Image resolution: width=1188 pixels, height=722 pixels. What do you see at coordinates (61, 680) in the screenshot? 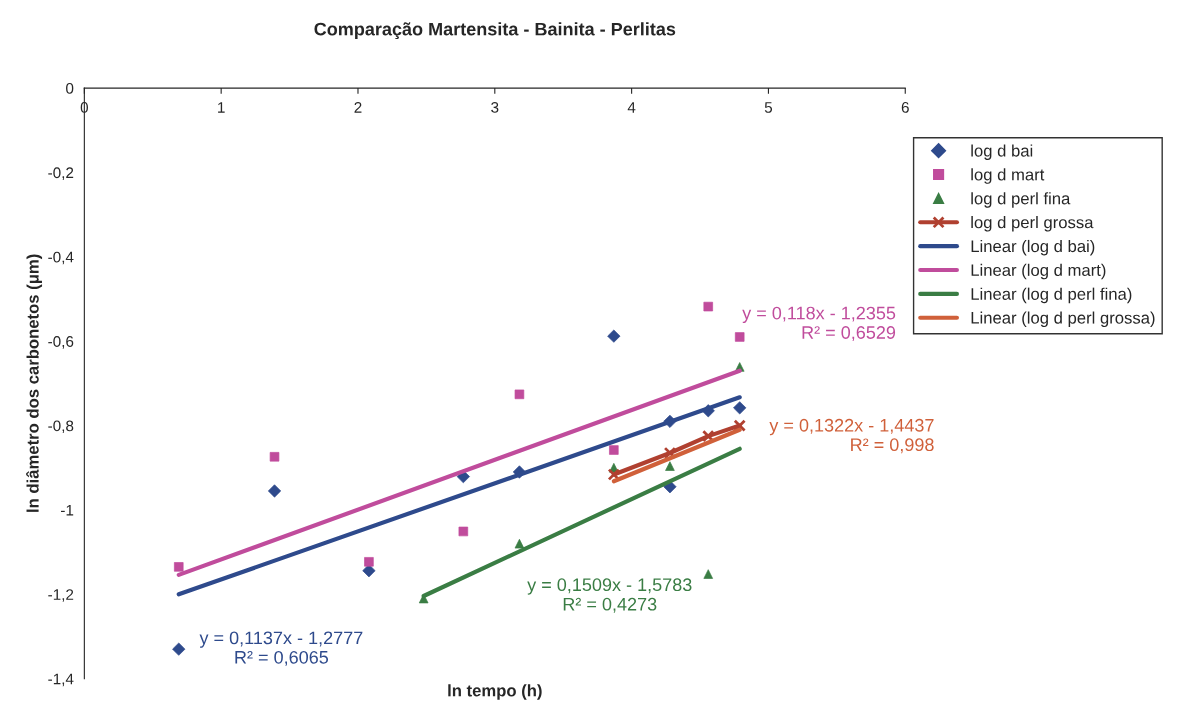
I see `y-tick-label: -1,4` at bounding box center [61, 680].